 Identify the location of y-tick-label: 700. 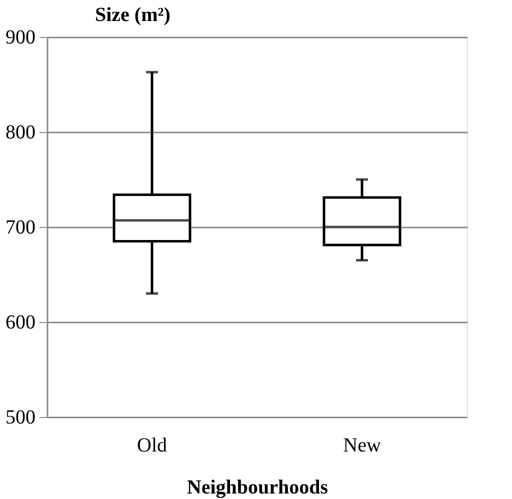
(21, 227).